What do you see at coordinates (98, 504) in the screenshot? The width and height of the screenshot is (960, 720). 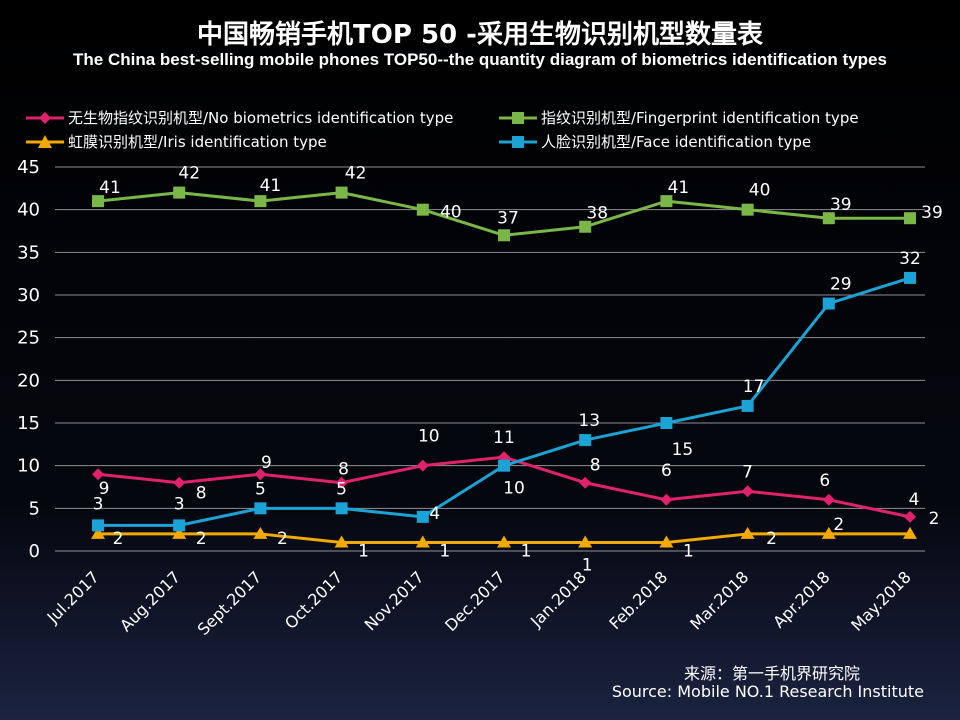 I see `data-label: 3` at bounding box center [98, 504].